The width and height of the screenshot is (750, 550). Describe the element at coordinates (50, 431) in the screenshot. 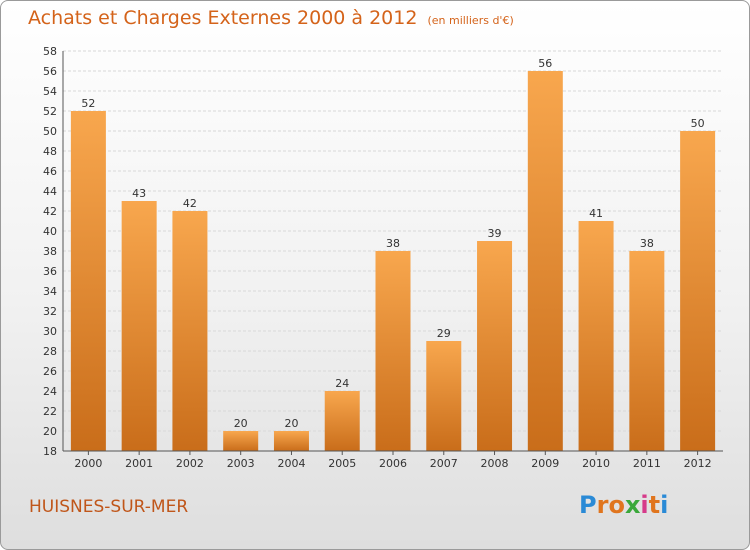

I see `y-tick-label: 20` at that location.